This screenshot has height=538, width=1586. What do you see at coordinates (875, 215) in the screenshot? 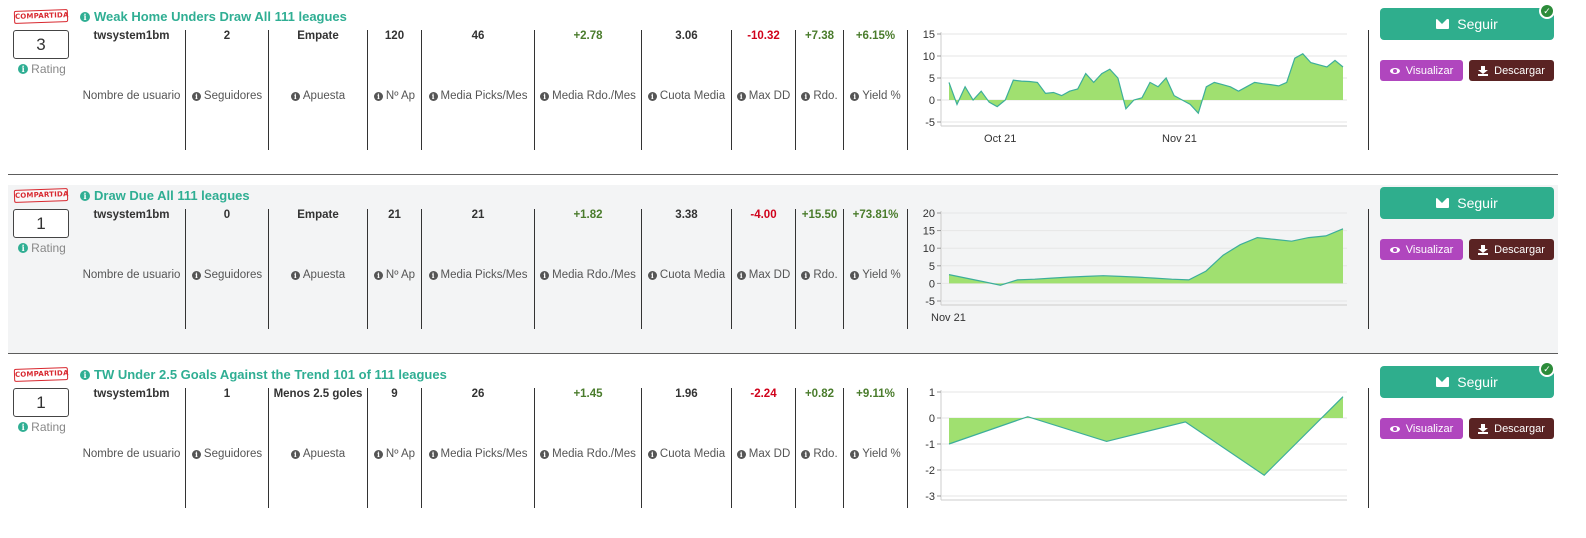
I see `yield-value: +73.81%` at bounding box center [875, 215].